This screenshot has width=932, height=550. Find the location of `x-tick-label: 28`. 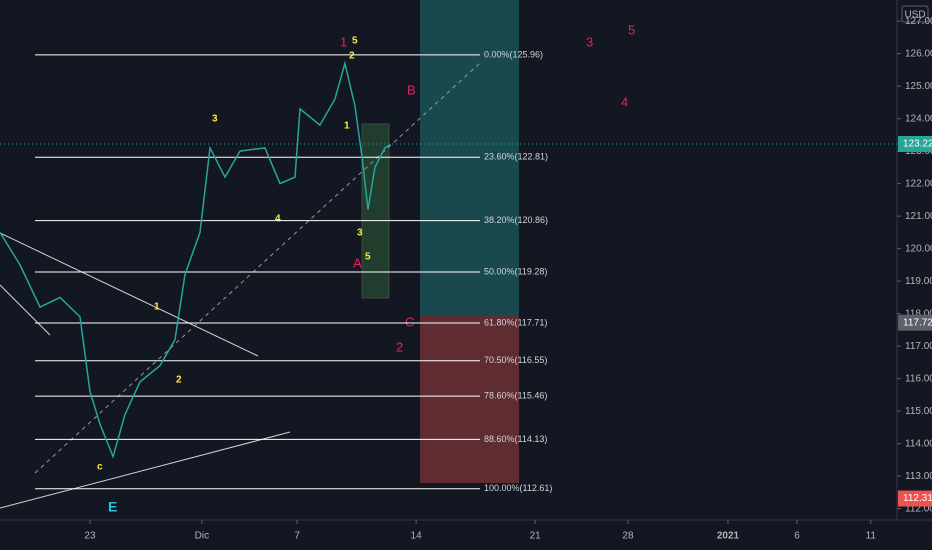

x-tick-label: 28 is located at coordinates (628, 536).